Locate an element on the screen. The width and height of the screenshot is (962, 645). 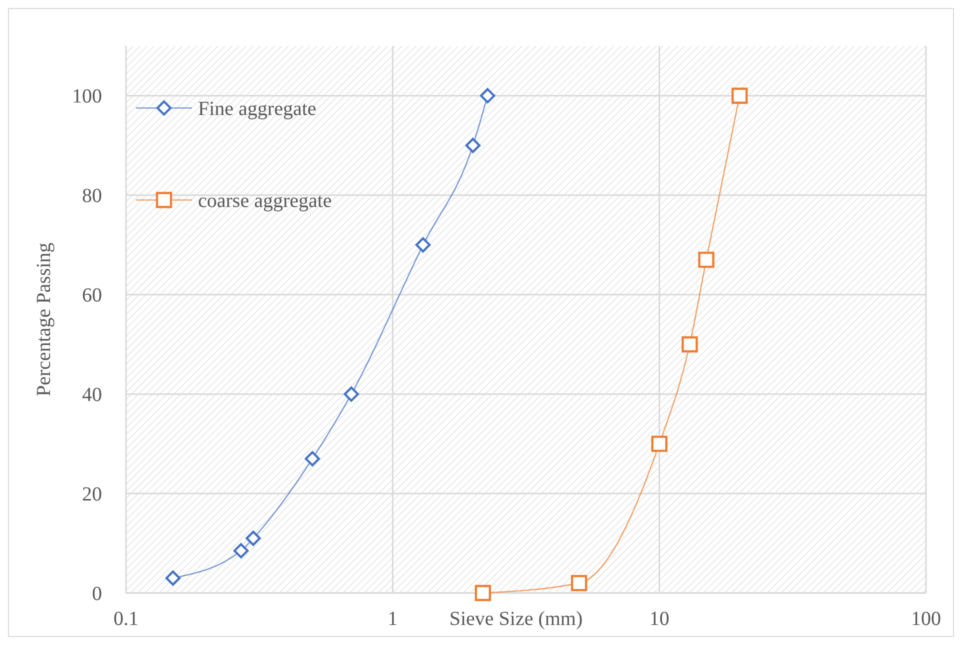
x-tick-label: 10 is located at coordinates (659, 619).